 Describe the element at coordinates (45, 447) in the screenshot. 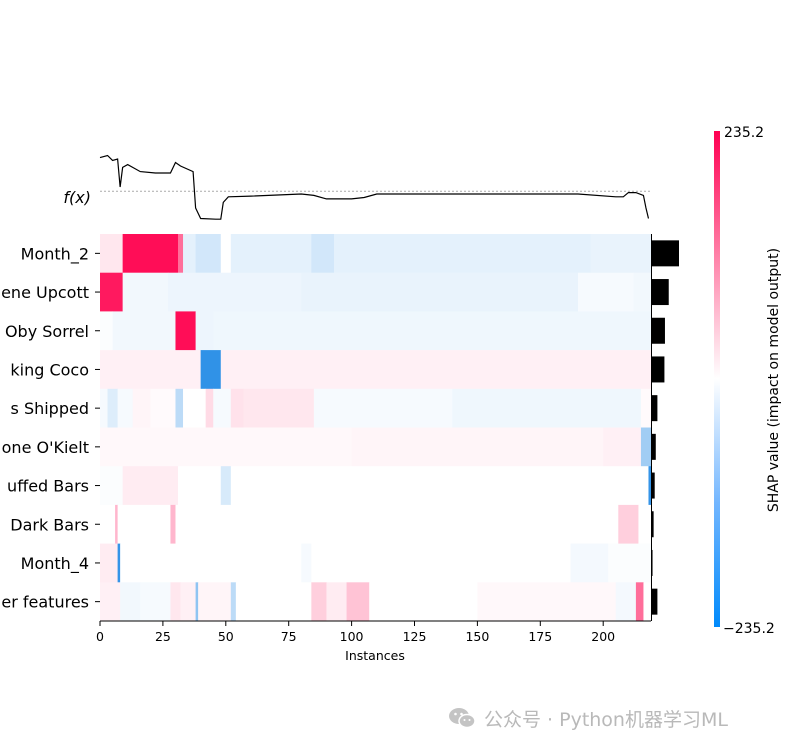

I see `feature-label: one O'Kielt` at that location.